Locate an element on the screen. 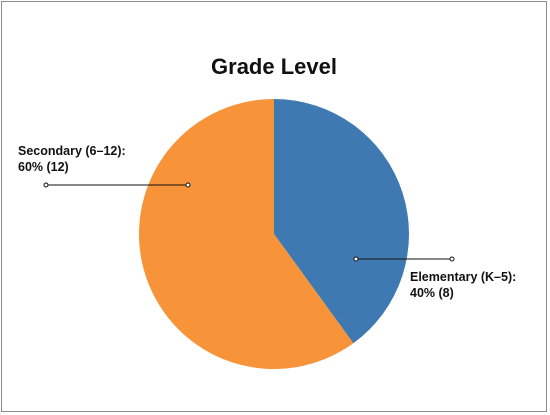  slice-label-secondary-value: 60% (12) is located at coordinates (43, 167).